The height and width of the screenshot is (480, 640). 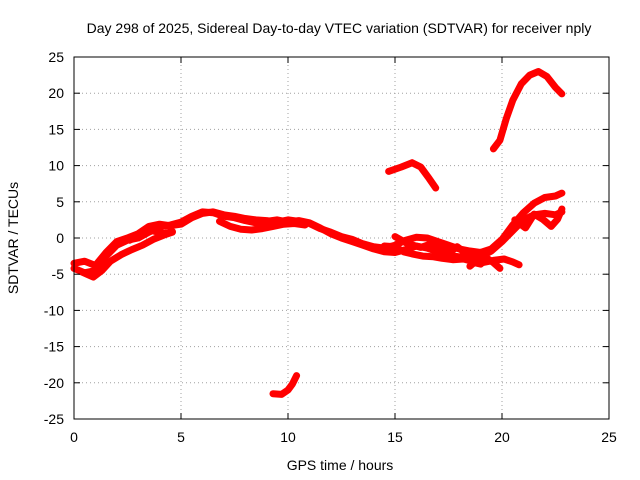 What do you see at coordinates (181, 437) in the screenshot?
I see `x-tick-label: 5` at bounding box center [181, 437].